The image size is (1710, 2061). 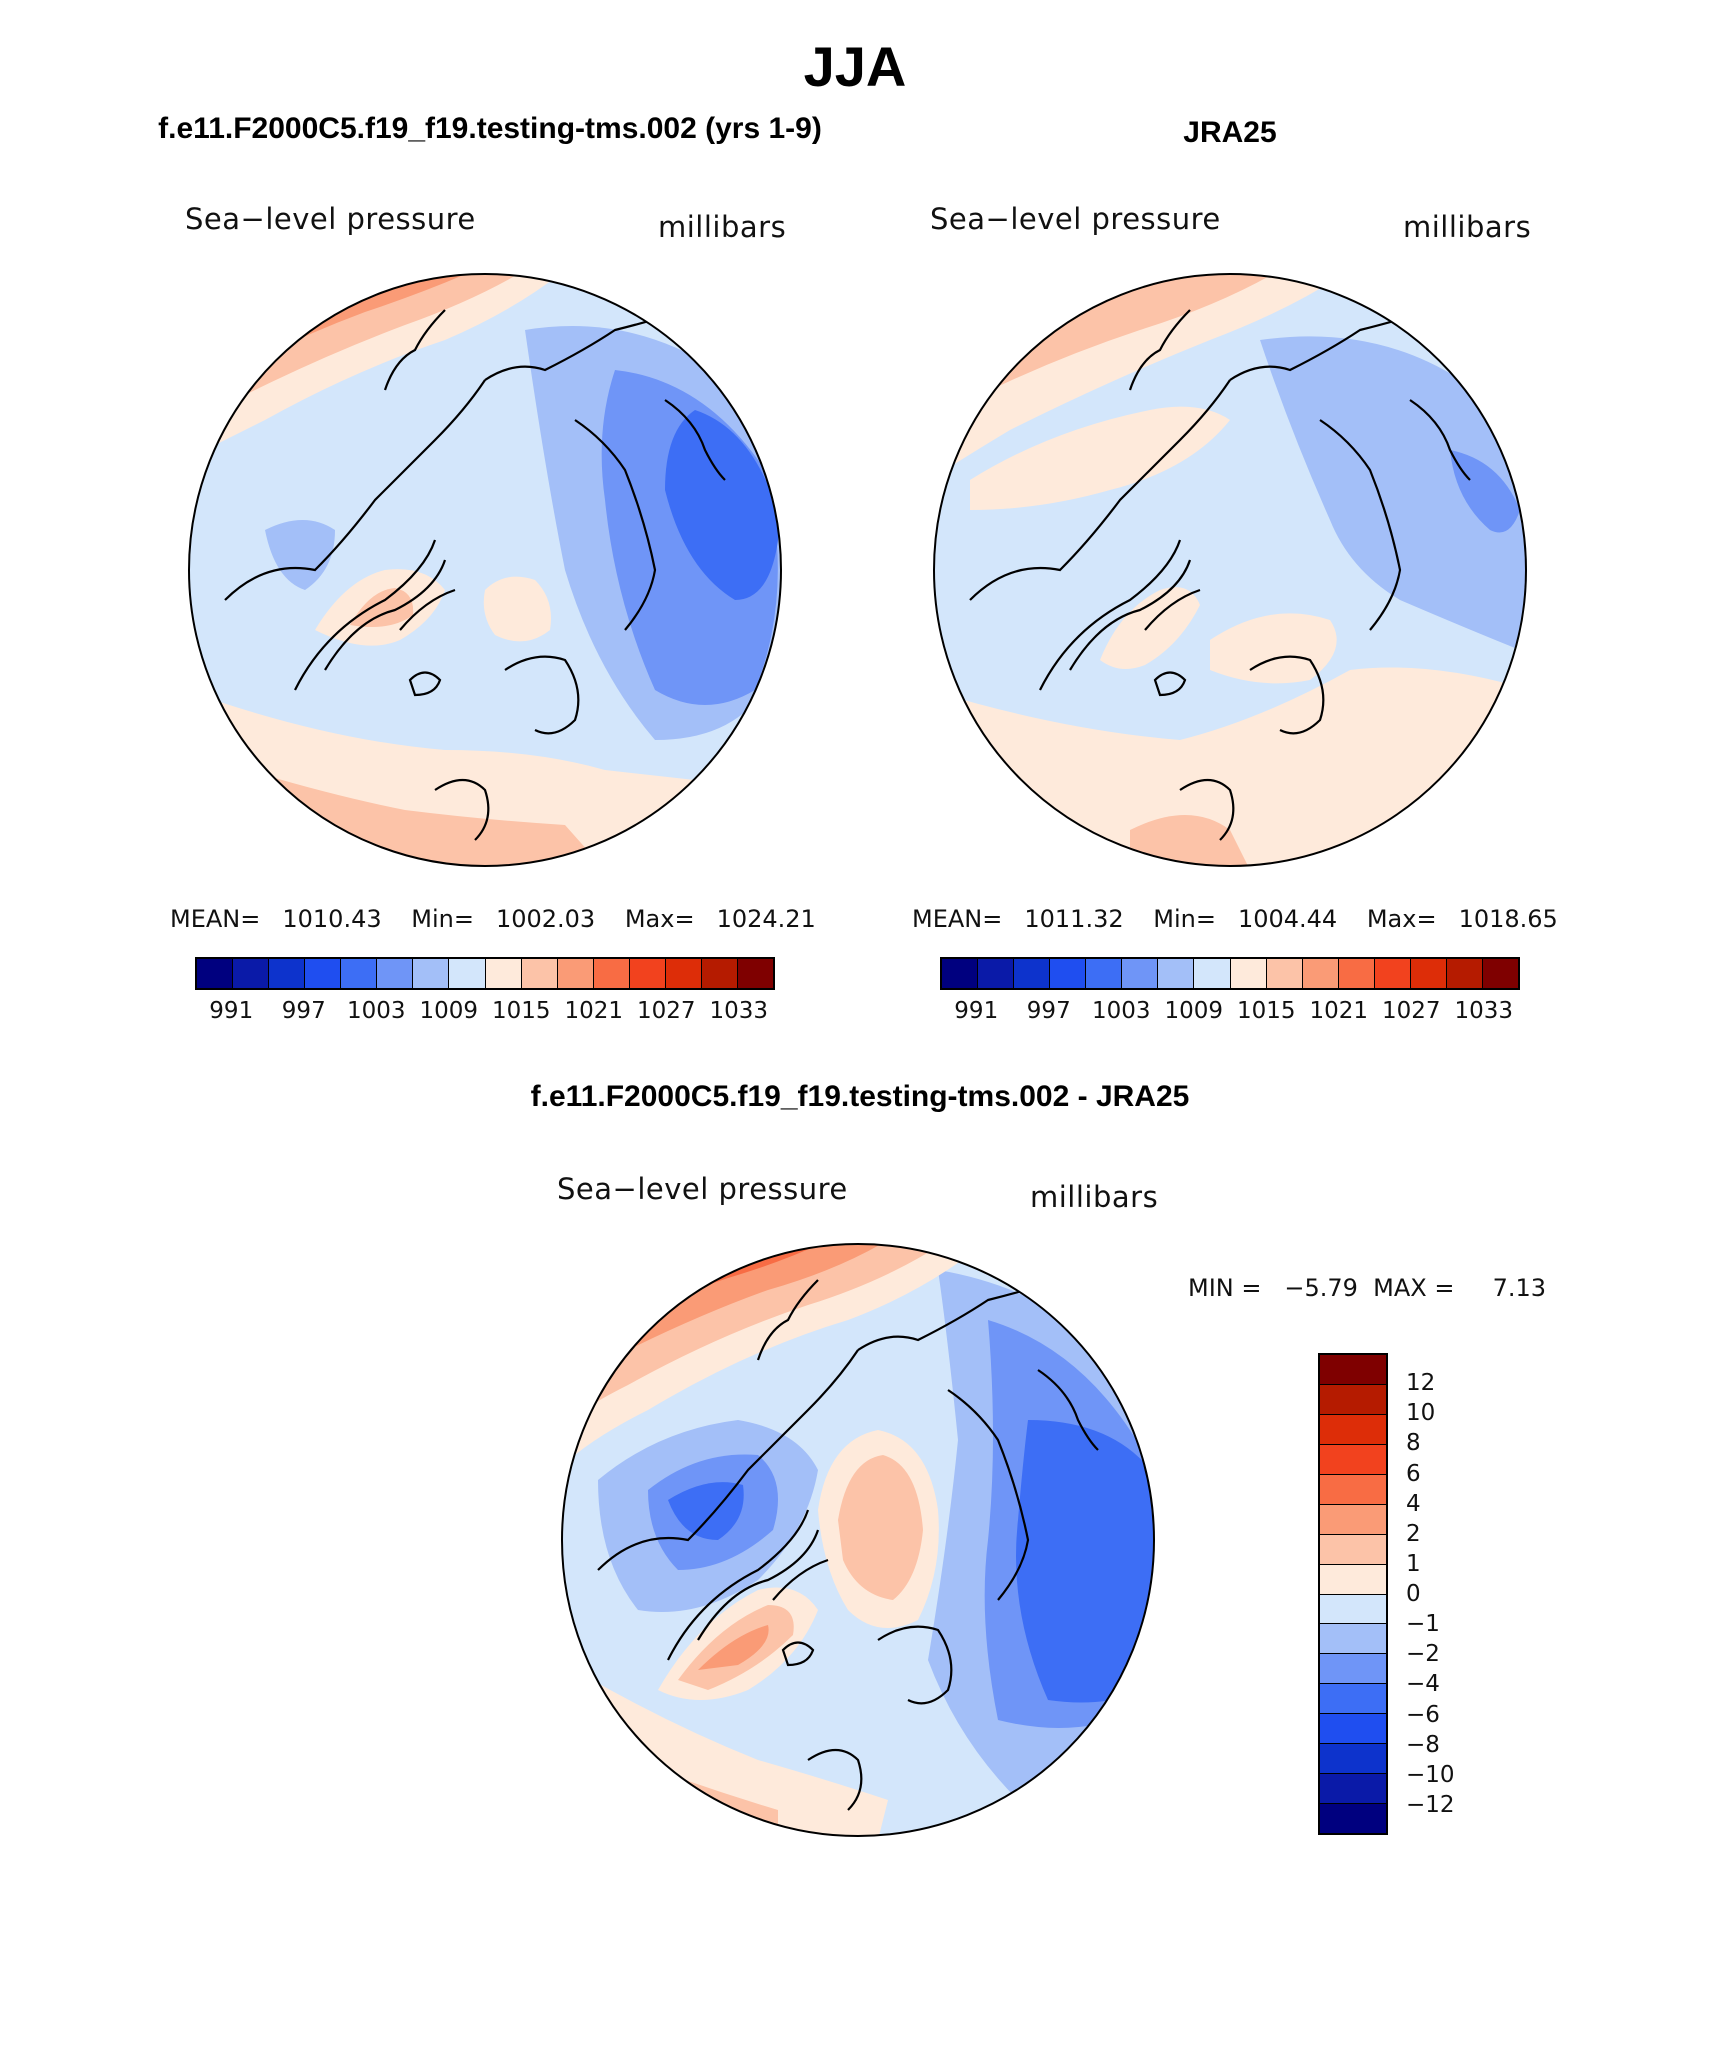 I want to click on colorbar-tick-label: −12, so click(x=1430, y=1804).